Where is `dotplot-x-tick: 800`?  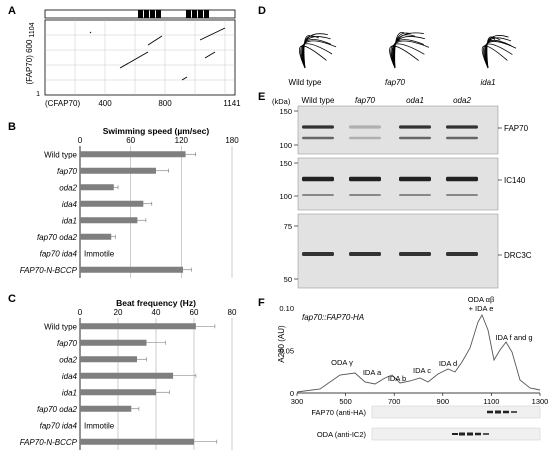
dotplot-x-tick: 800 is located at coordinates (165, 103).